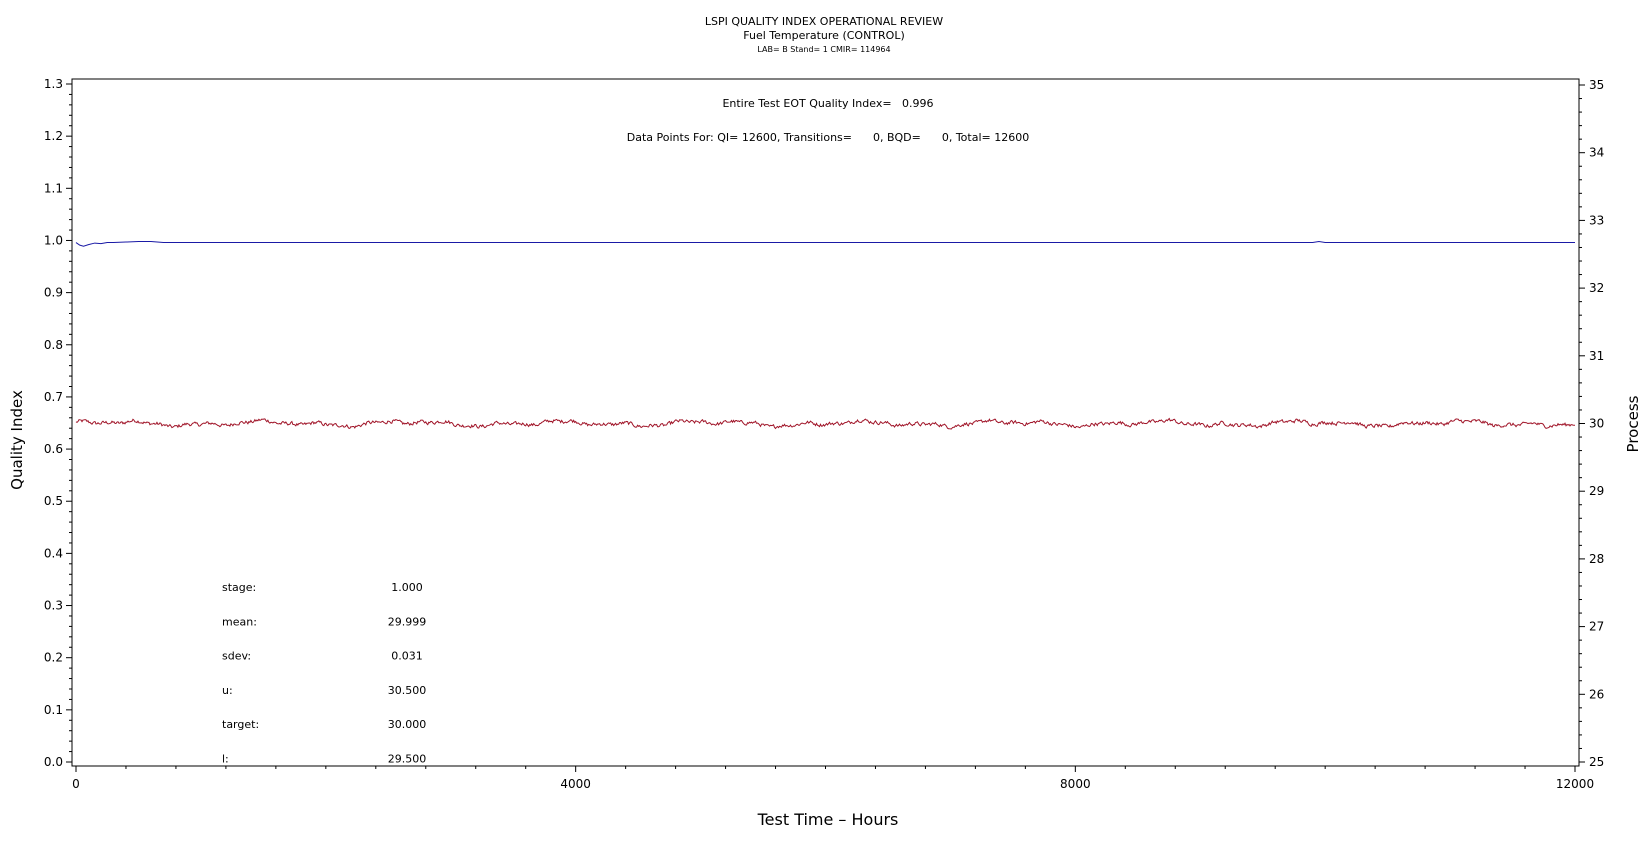 This screenshot has height=845, width=1648. What do you see at coordinates (1596, 153) in the screenshot?
I see `y-right-tick-label: 34` at bounding box center [1596, 153].